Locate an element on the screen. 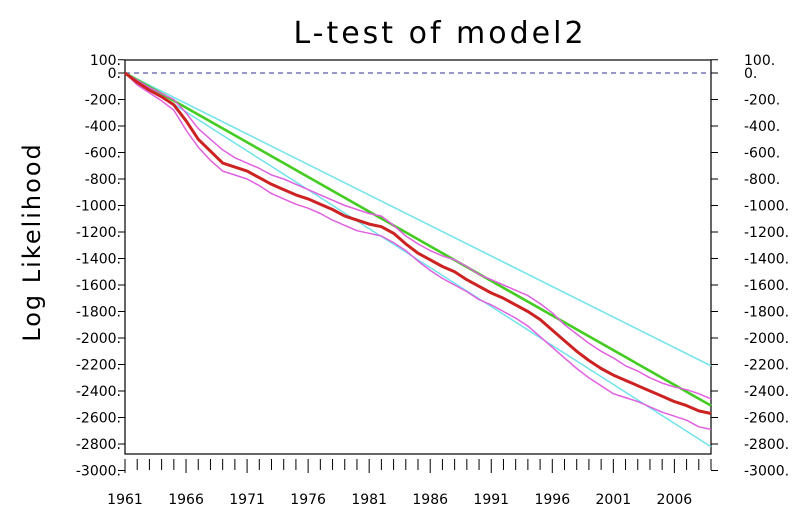 This screenshot has width=797, height=512. y-tick-label-left: 100. is located at coordinates (105, 61).